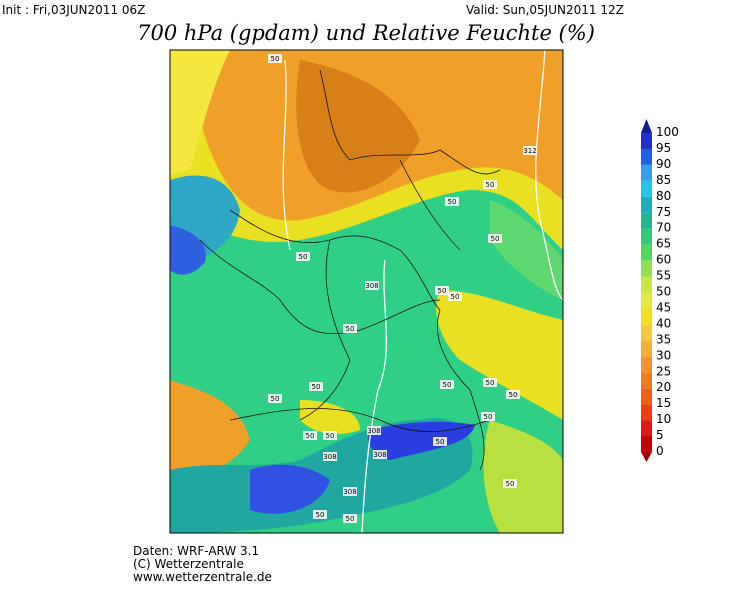  I want to click on footer-line: Daten: WRF-ARW 3.1, so click(196, 551).